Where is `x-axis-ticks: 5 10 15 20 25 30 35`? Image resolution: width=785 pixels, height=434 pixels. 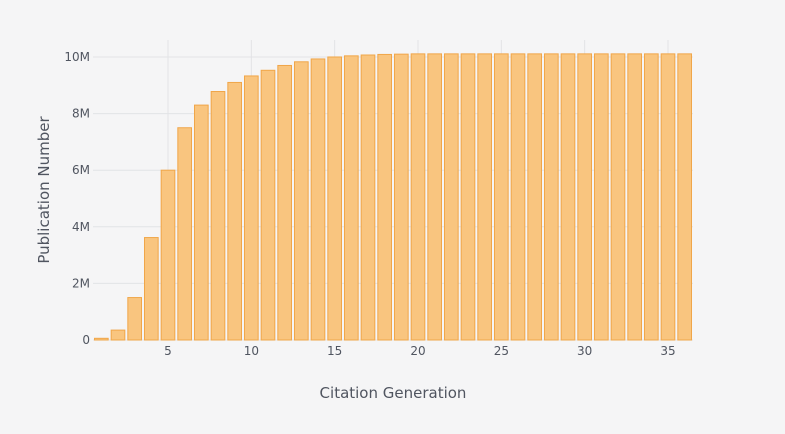
x-axis-ticks: 5 10 15 20 25 30 35 is located at coordinates (419, 351).